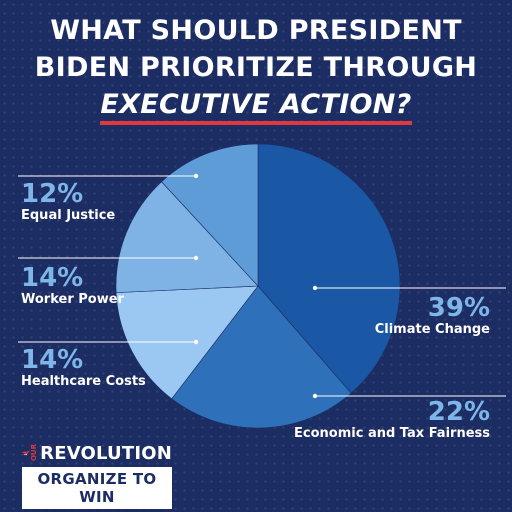 This screenshot has width=512, height=512. Describe the element at coordinates (210, 215) in the screenshot. I see `pie-slice-equal-justice` at that location.